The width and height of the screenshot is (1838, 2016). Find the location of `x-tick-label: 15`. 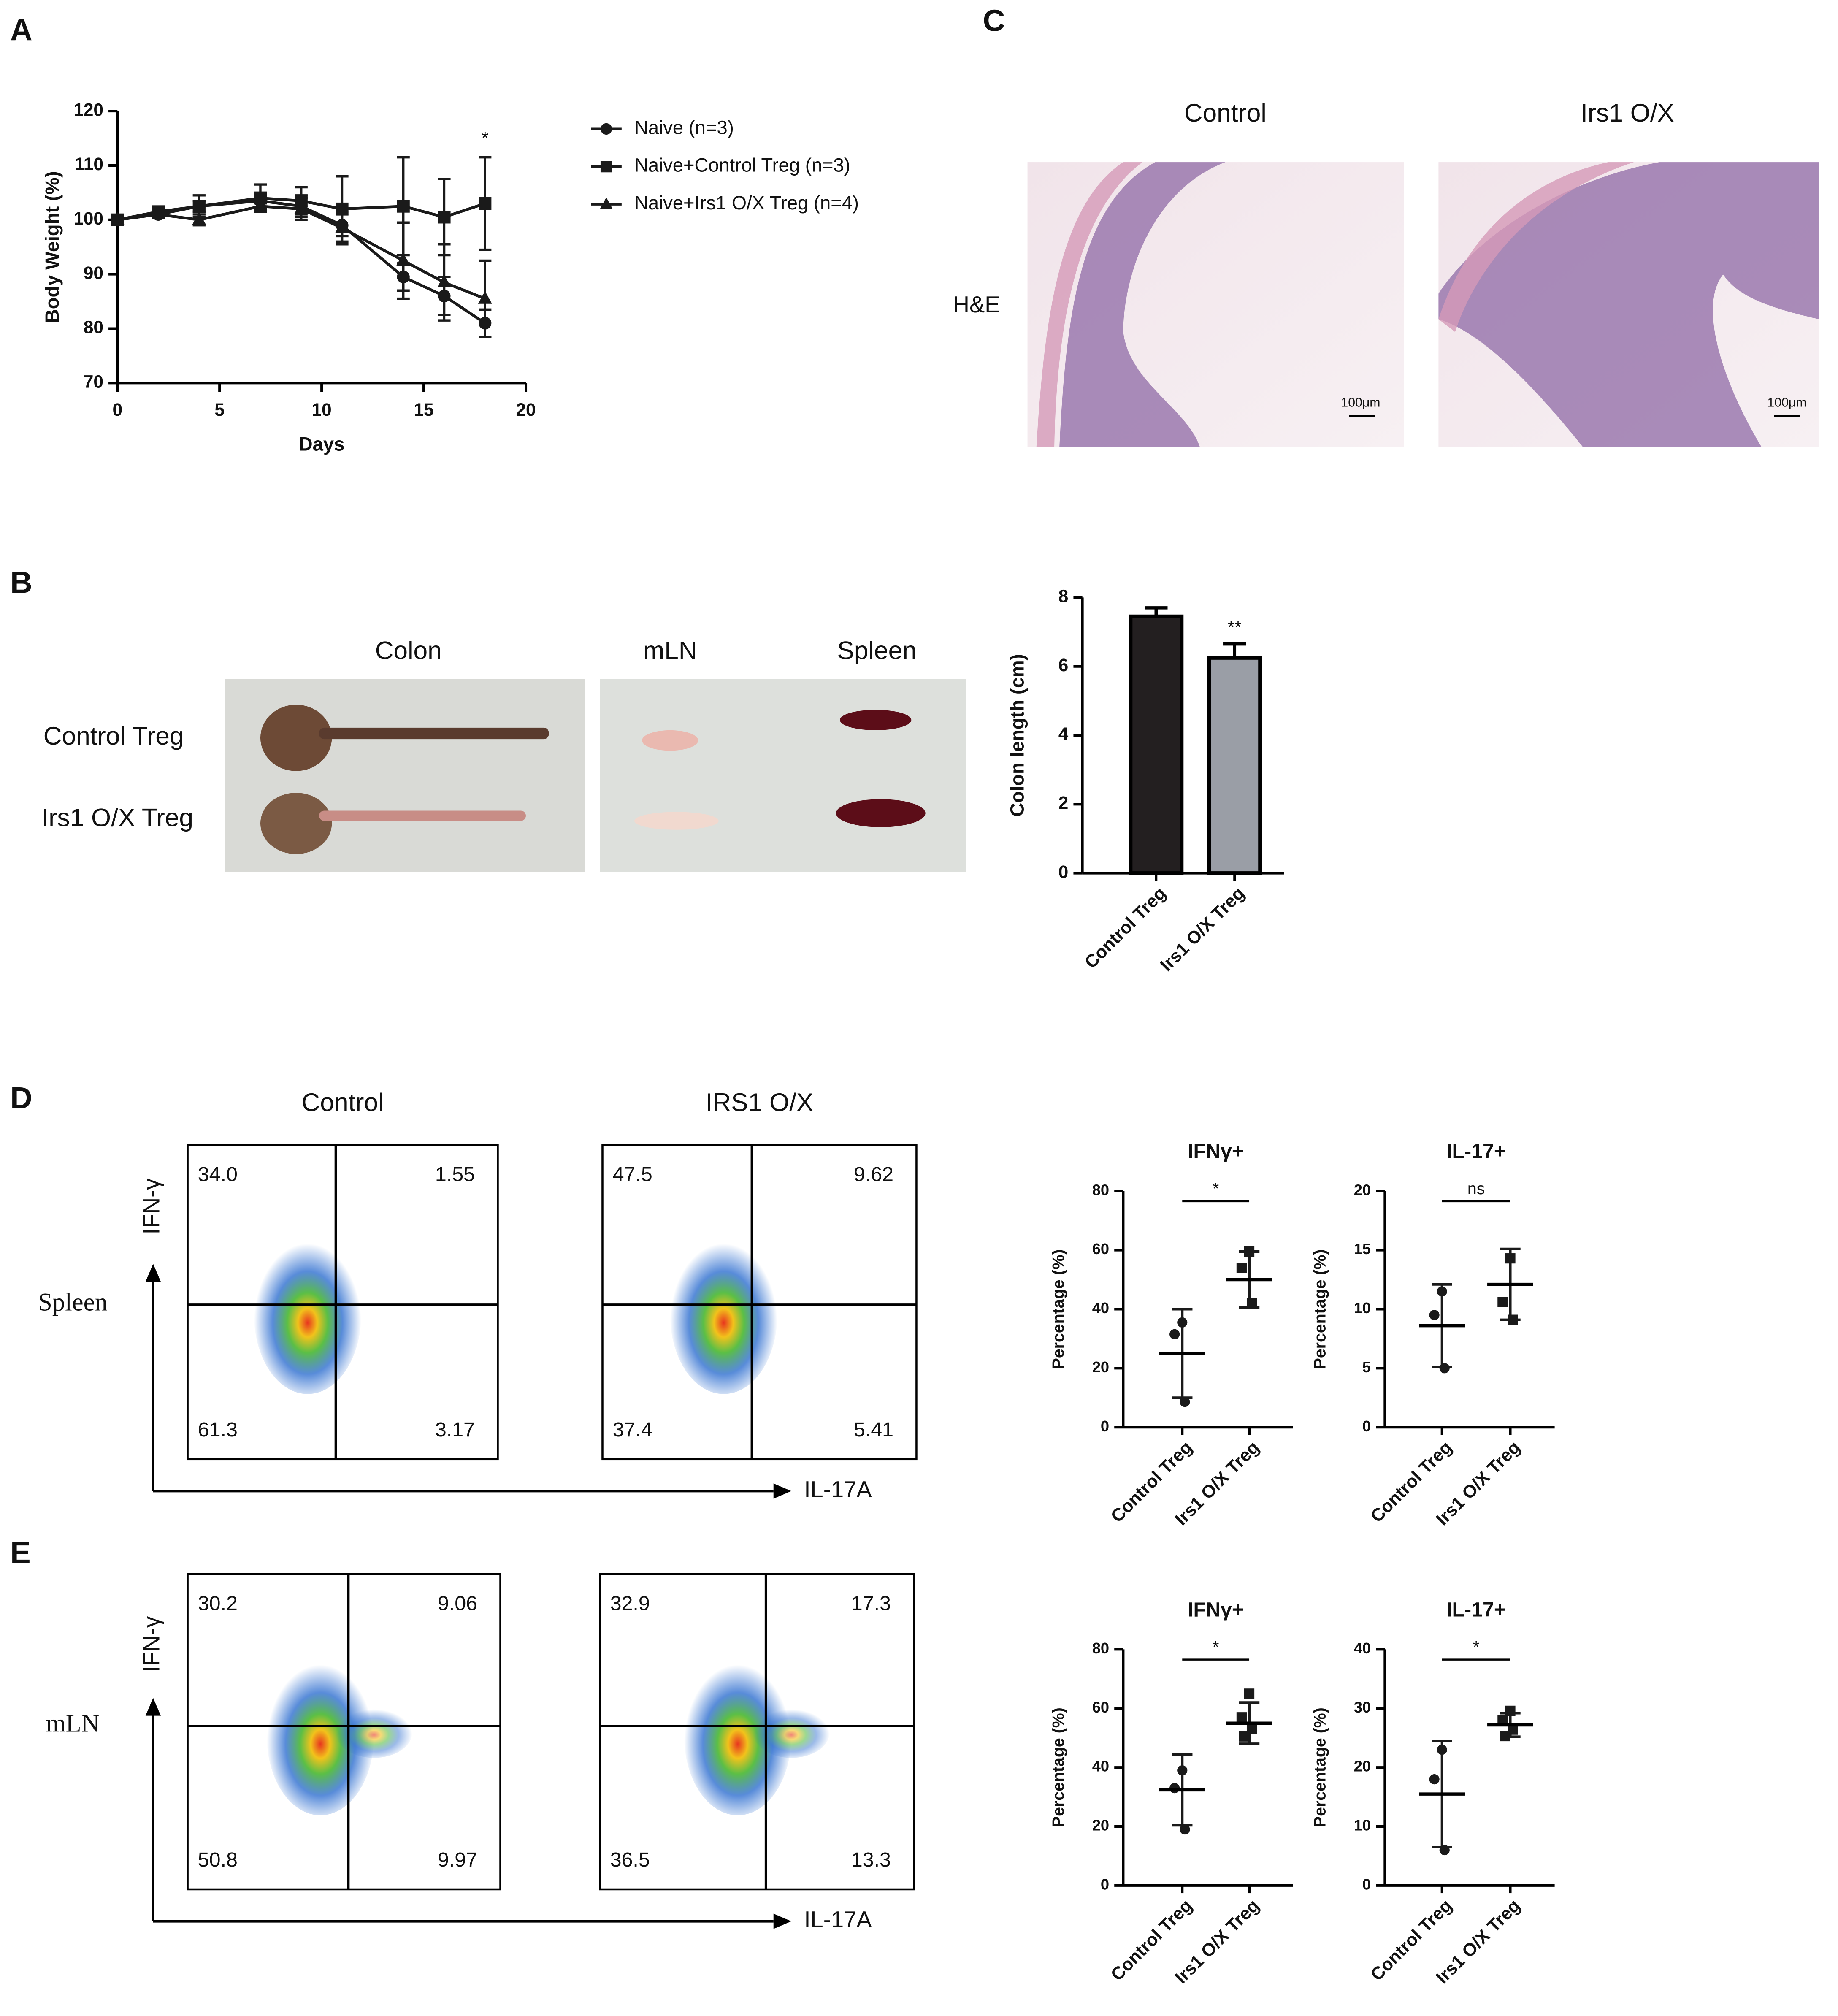

x-tick-label: 15 is located at coordinates (424, 410).